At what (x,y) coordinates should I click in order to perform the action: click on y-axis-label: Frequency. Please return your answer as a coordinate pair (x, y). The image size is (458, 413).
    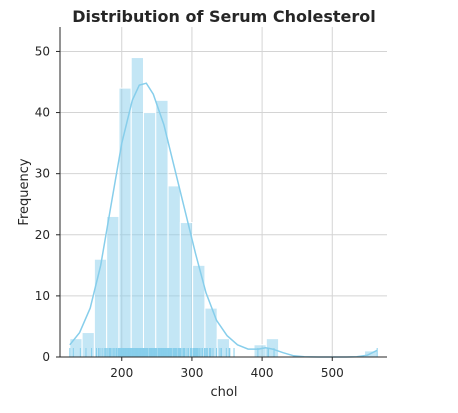
    Looking at the image, I should click on (24, 191).